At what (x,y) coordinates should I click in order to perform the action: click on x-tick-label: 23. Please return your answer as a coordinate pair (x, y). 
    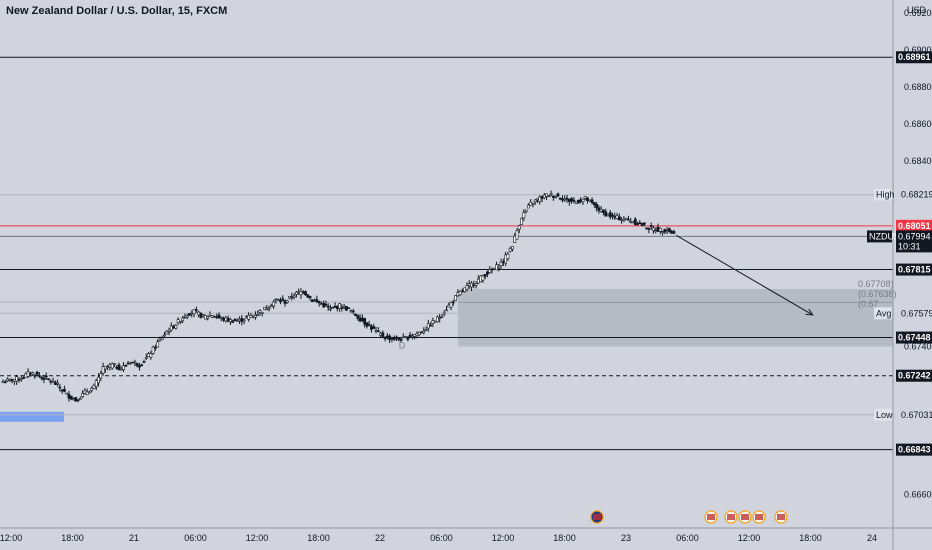
    Looking at the image, I should click on (626, 538).